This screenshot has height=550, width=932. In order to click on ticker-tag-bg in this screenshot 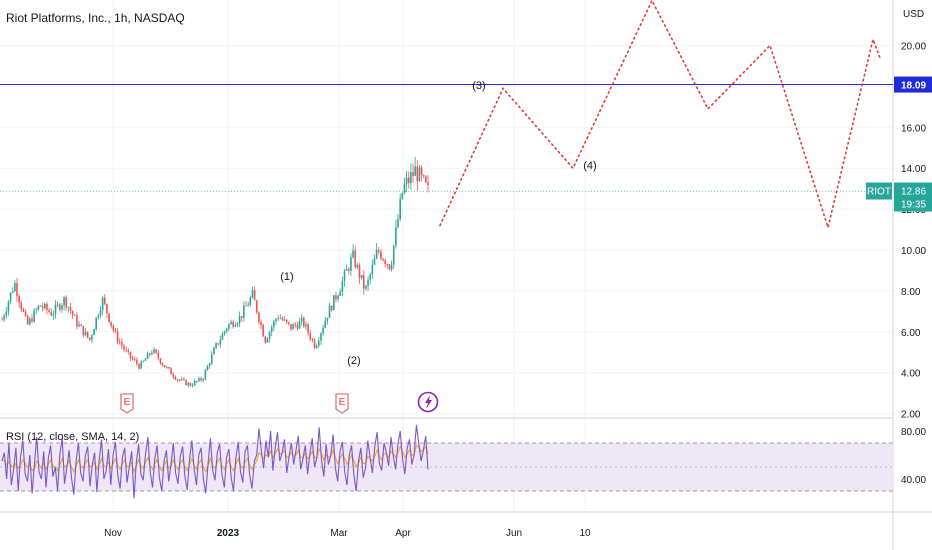, I will do `click(879, 191)`.